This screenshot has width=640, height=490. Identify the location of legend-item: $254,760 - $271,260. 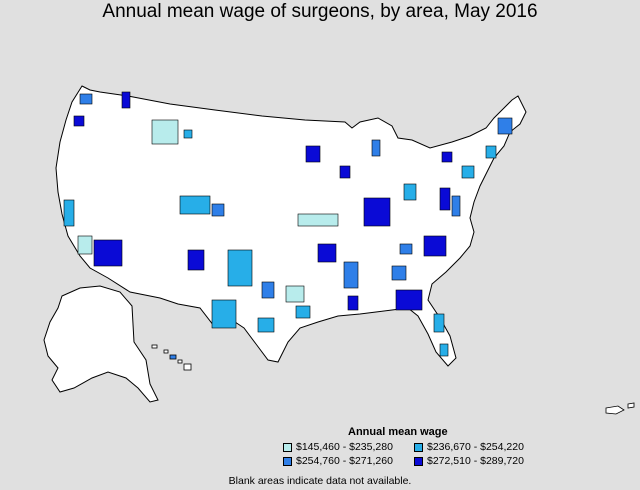
(338, 461).